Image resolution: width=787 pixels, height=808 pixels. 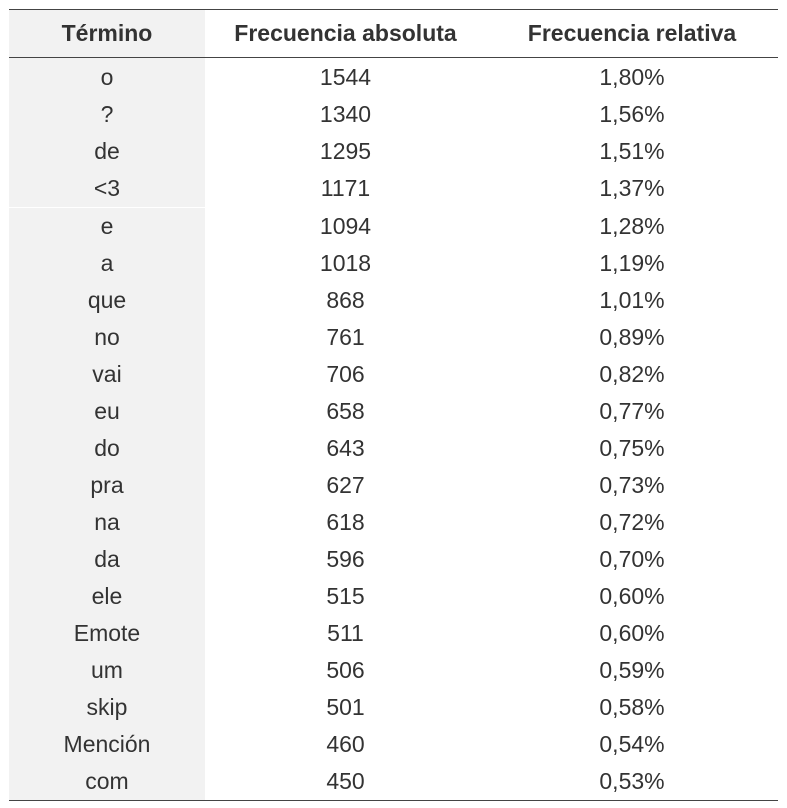 What do you see at coordinates (632, 263) in the screenshot?
I see `cell-relative-frequency: 1,19%` at bounding box center [632, 263].